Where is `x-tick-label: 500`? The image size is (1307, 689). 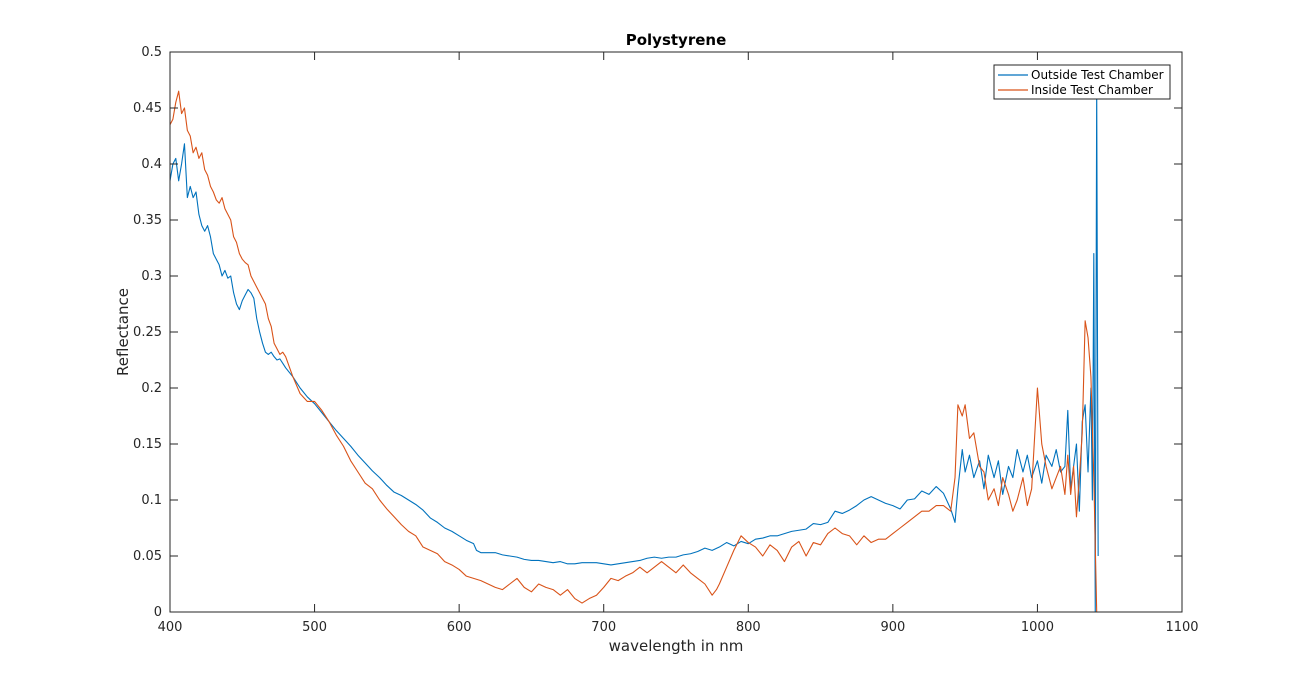
x-tick-label: 500 is located at coordinates (314, 627).